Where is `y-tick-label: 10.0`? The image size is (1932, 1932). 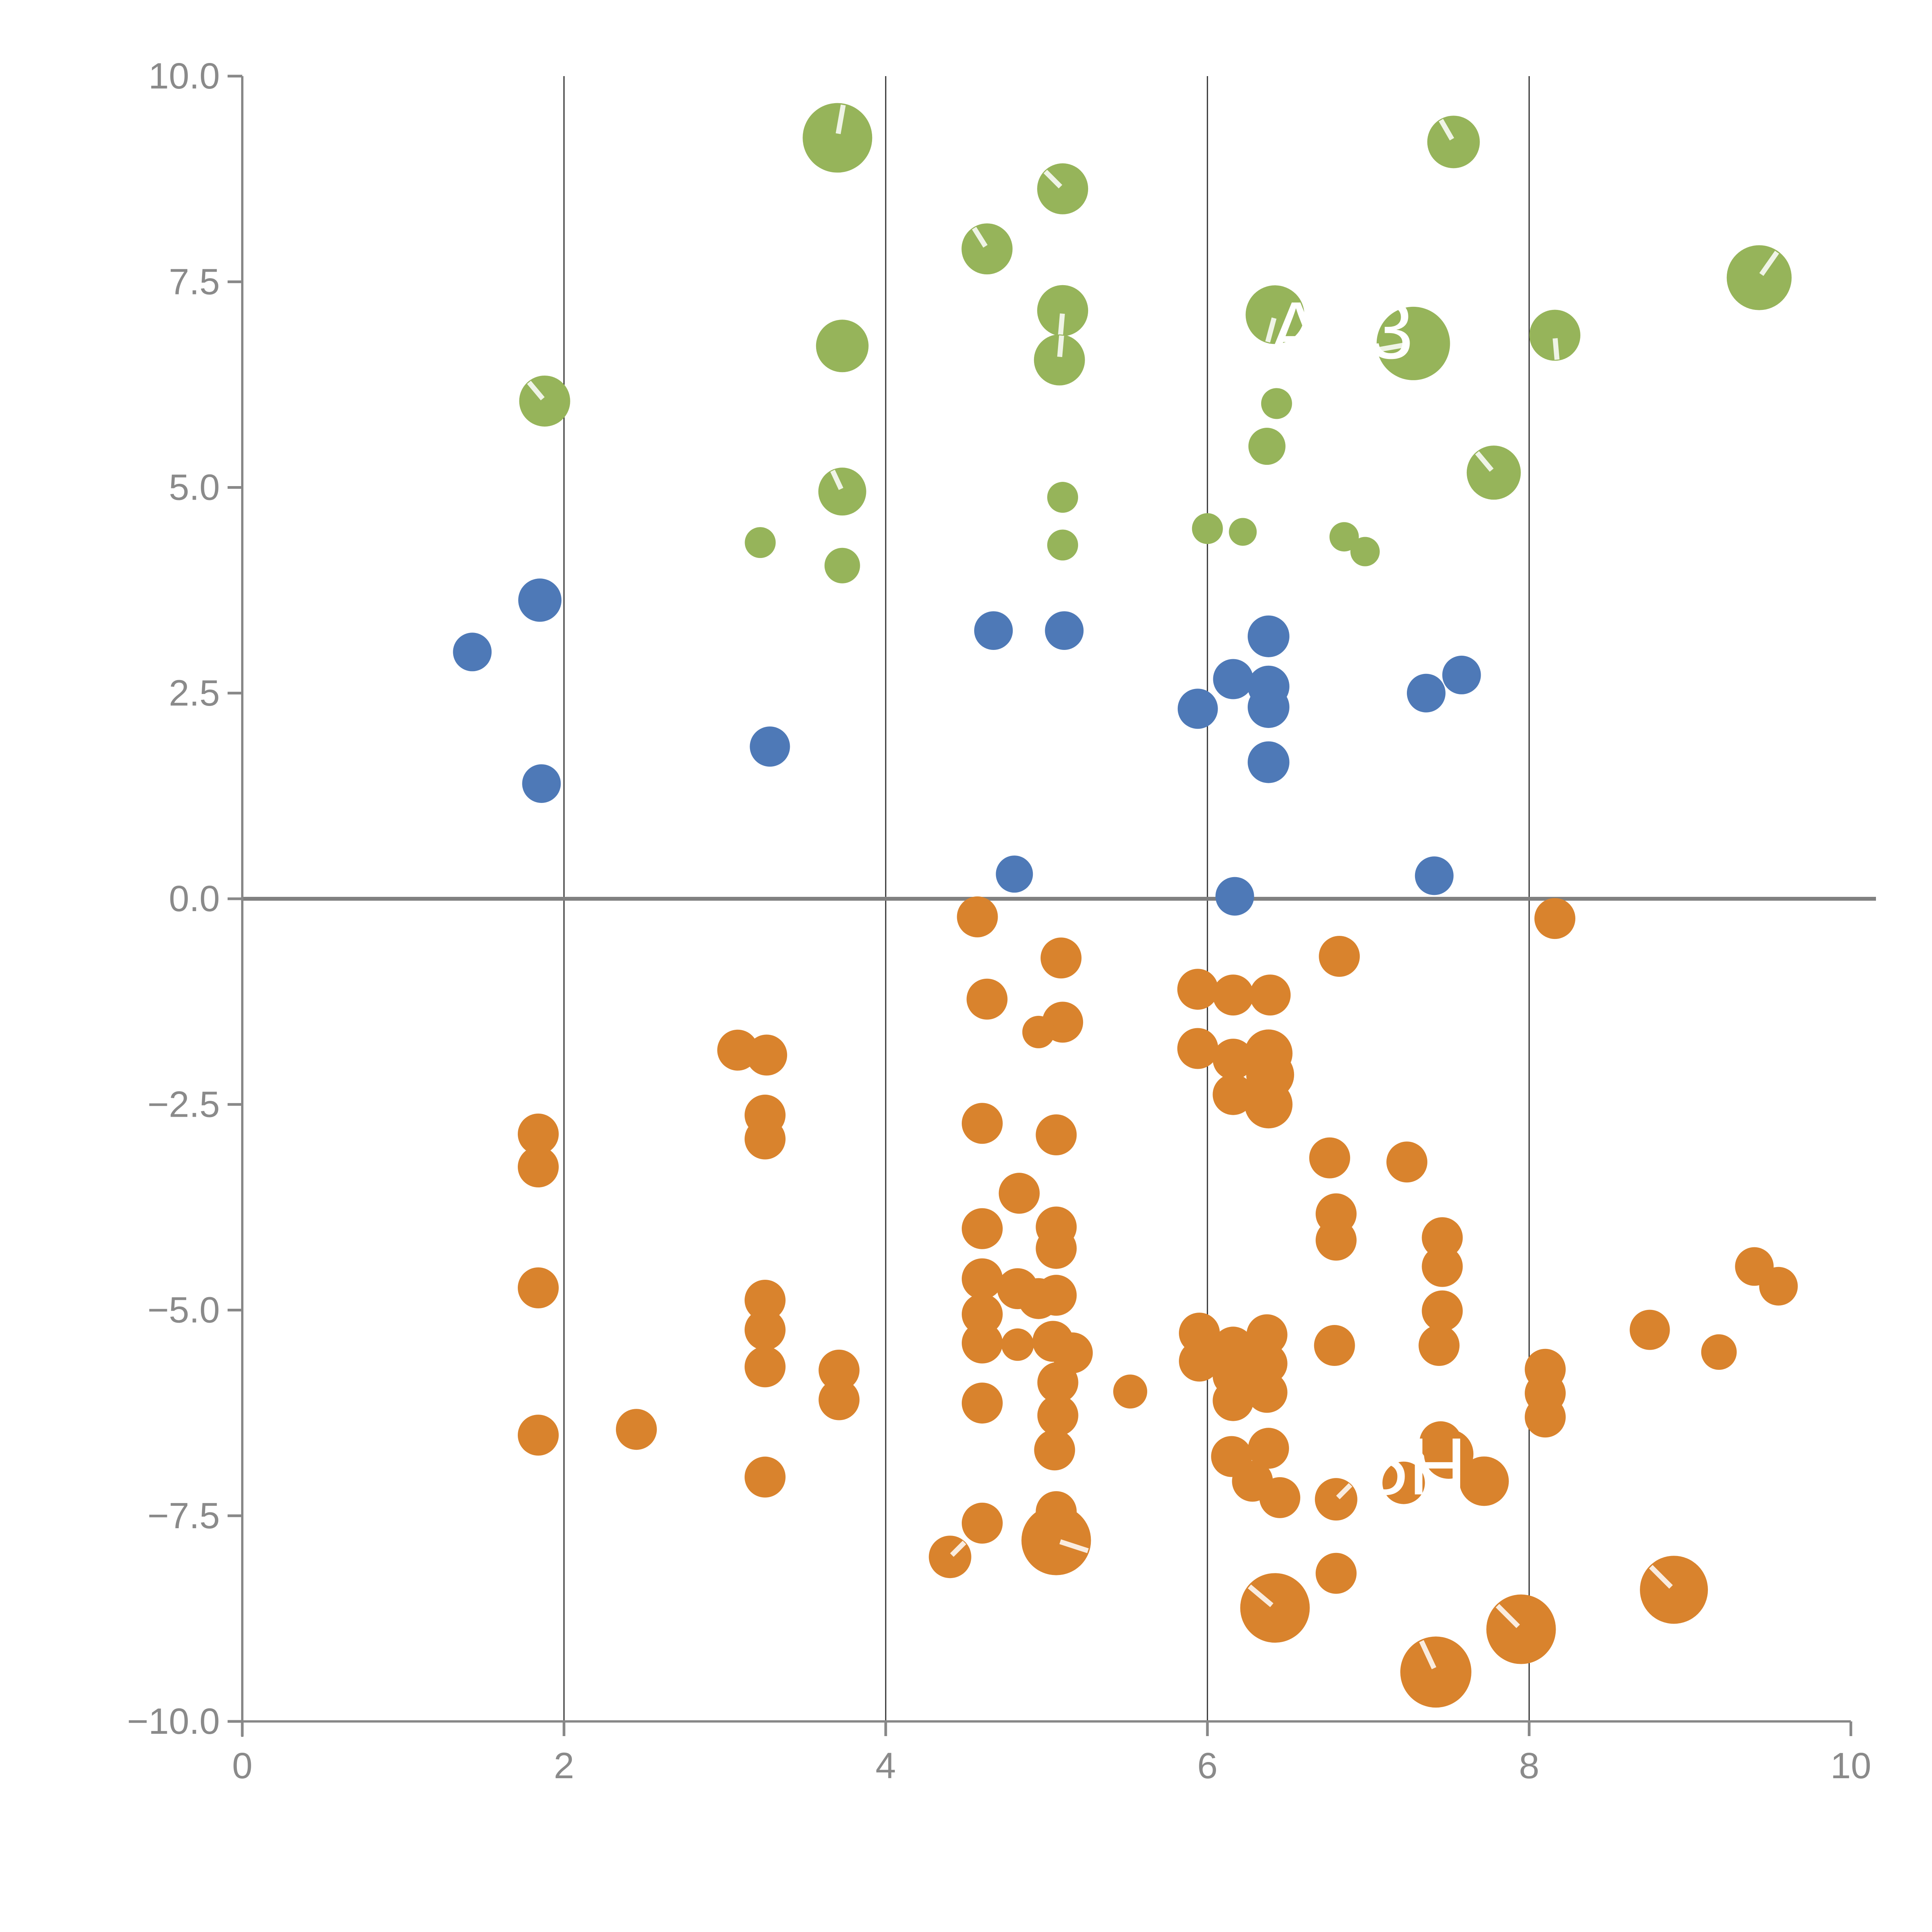
y-tick-label: 10.0 is located at coordinates (184, 77).